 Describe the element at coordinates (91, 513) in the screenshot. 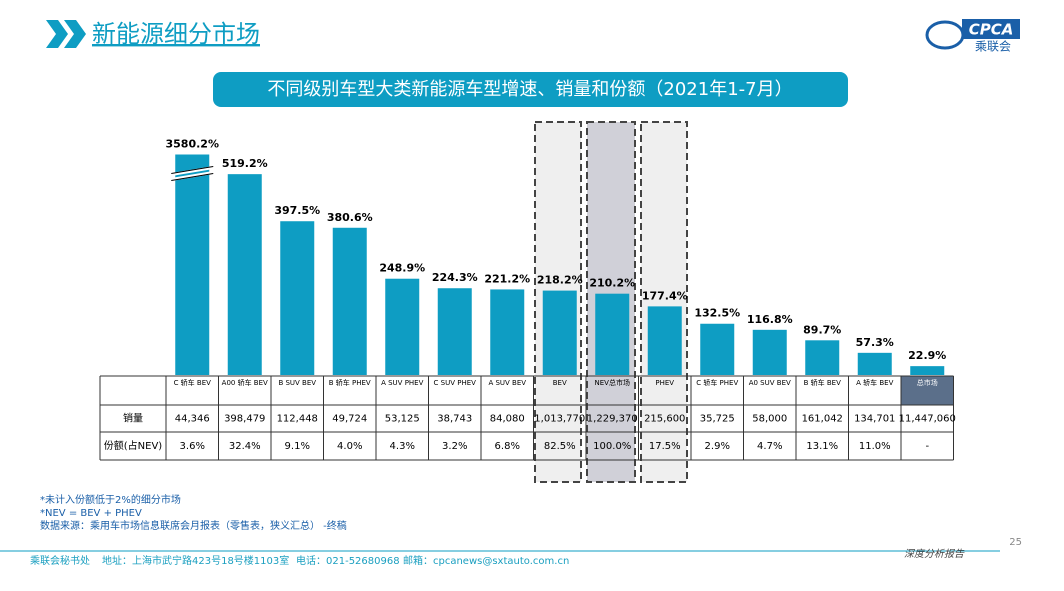

I see `note: *NEV = BEV + PHEV` at that location.